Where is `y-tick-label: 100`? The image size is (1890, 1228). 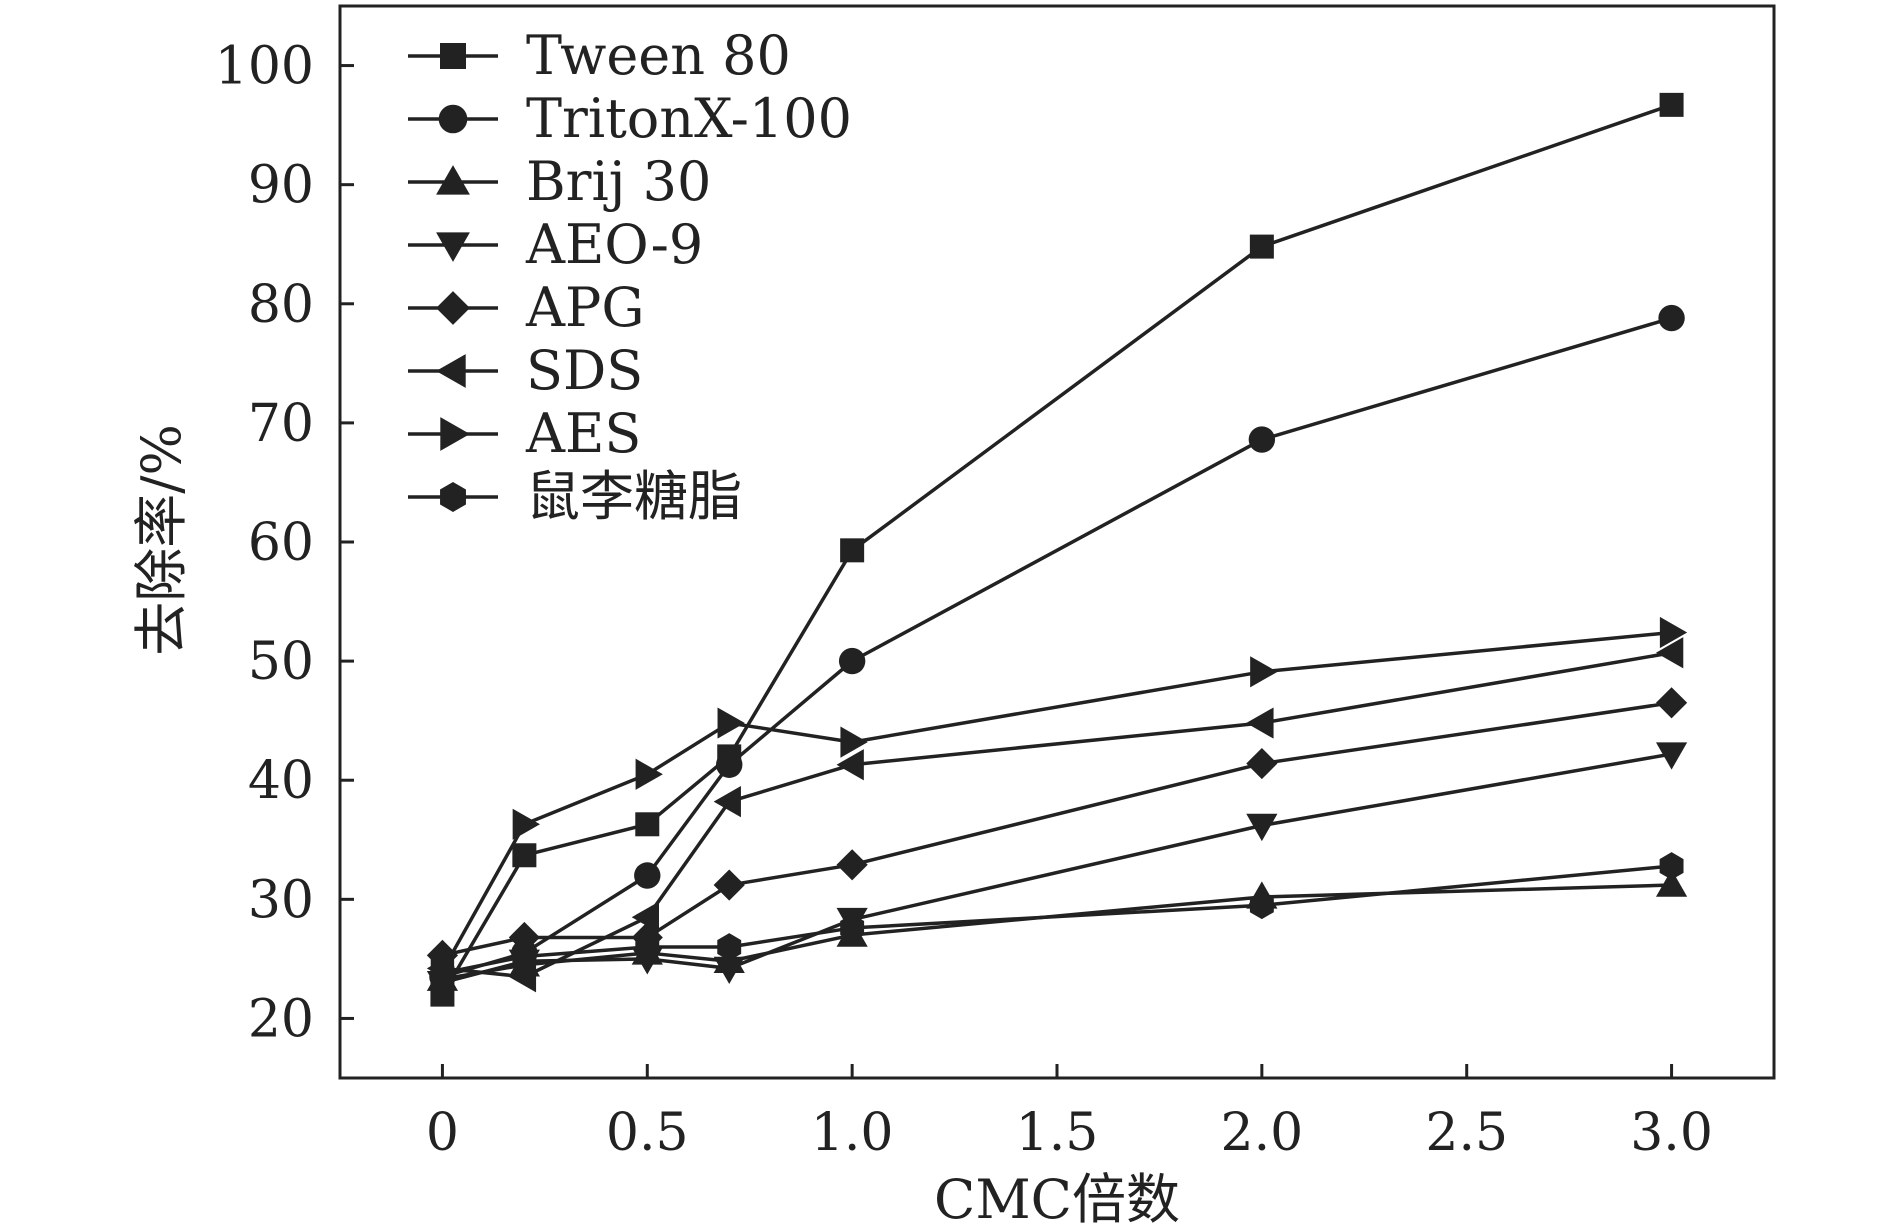 y-tick-label: 100 is located at coordinates (264, 67).